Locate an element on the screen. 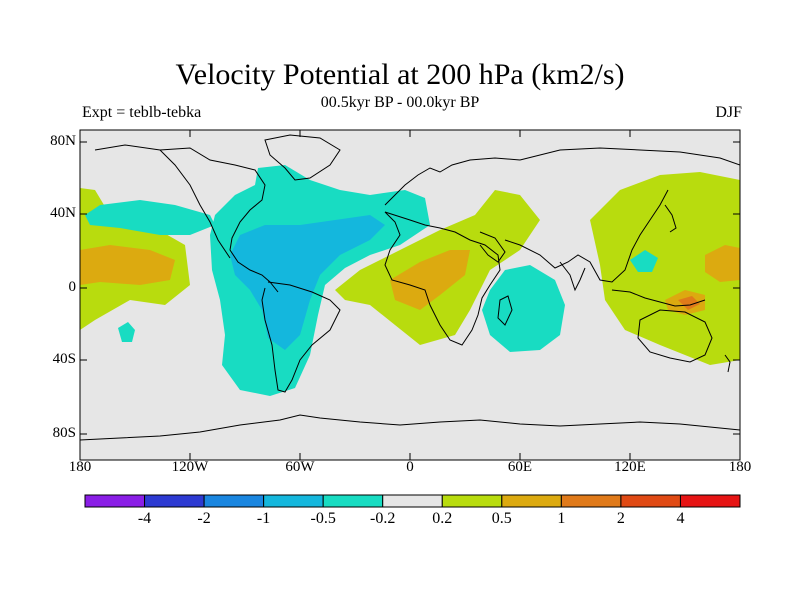  colorbar-tick-label: -0.2 is located at coordinates (383, 518).